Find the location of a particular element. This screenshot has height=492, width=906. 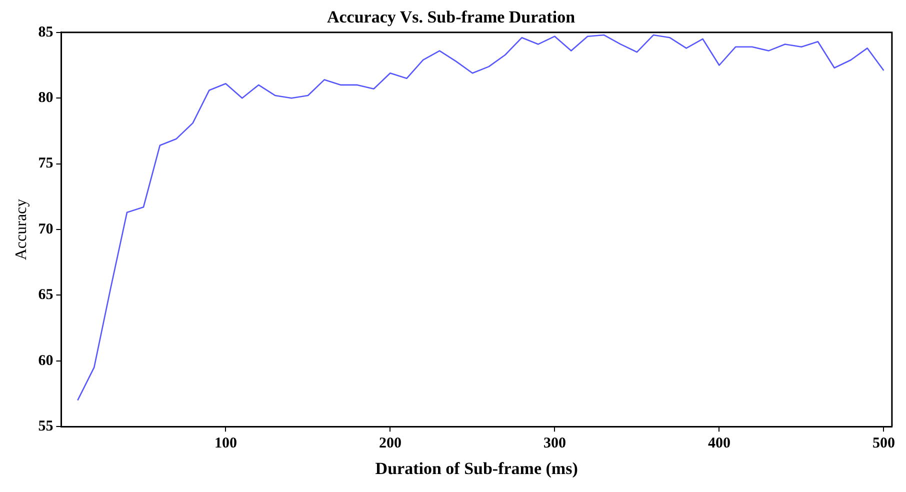

y-tick-label: 60 is located at coordinates (46, 360).